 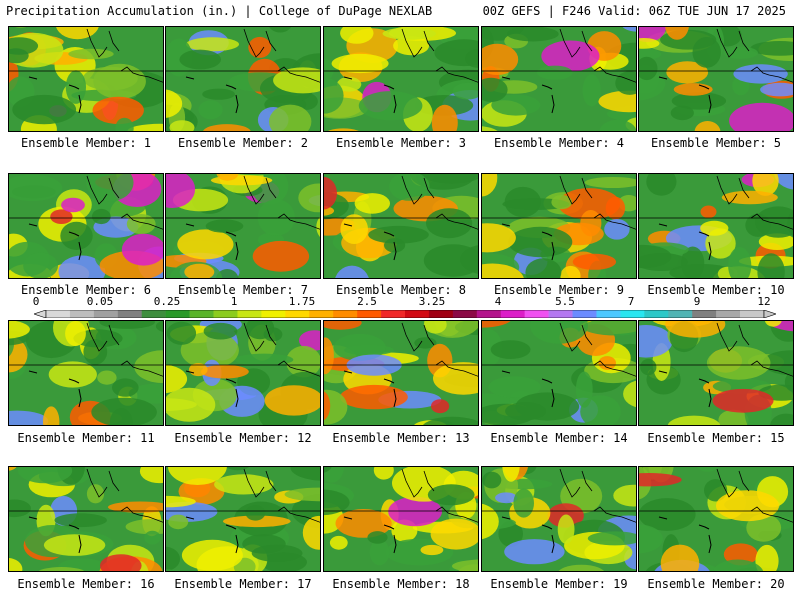 What do you see at coordinates (401, 438) in the screenshot?
I see `panel-label: Ensemble Member: 13` at bounding box center [401, 438].